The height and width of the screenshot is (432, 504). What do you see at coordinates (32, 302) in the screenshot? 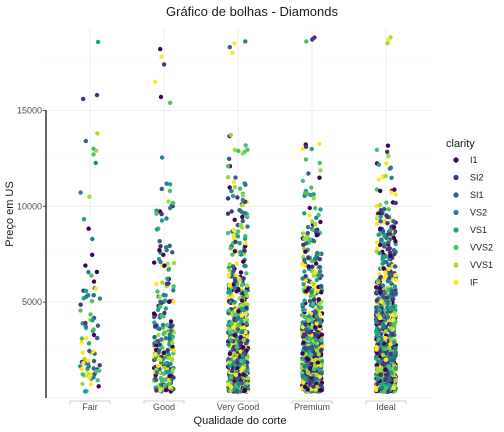
I see `y-tick-label: 5000` at bounding box center [32, 302].